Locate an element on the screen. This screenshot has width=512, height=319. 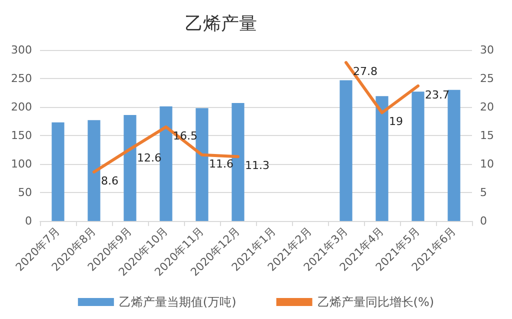
y2-tick-label: 5 is located at coordinates (483, 192).